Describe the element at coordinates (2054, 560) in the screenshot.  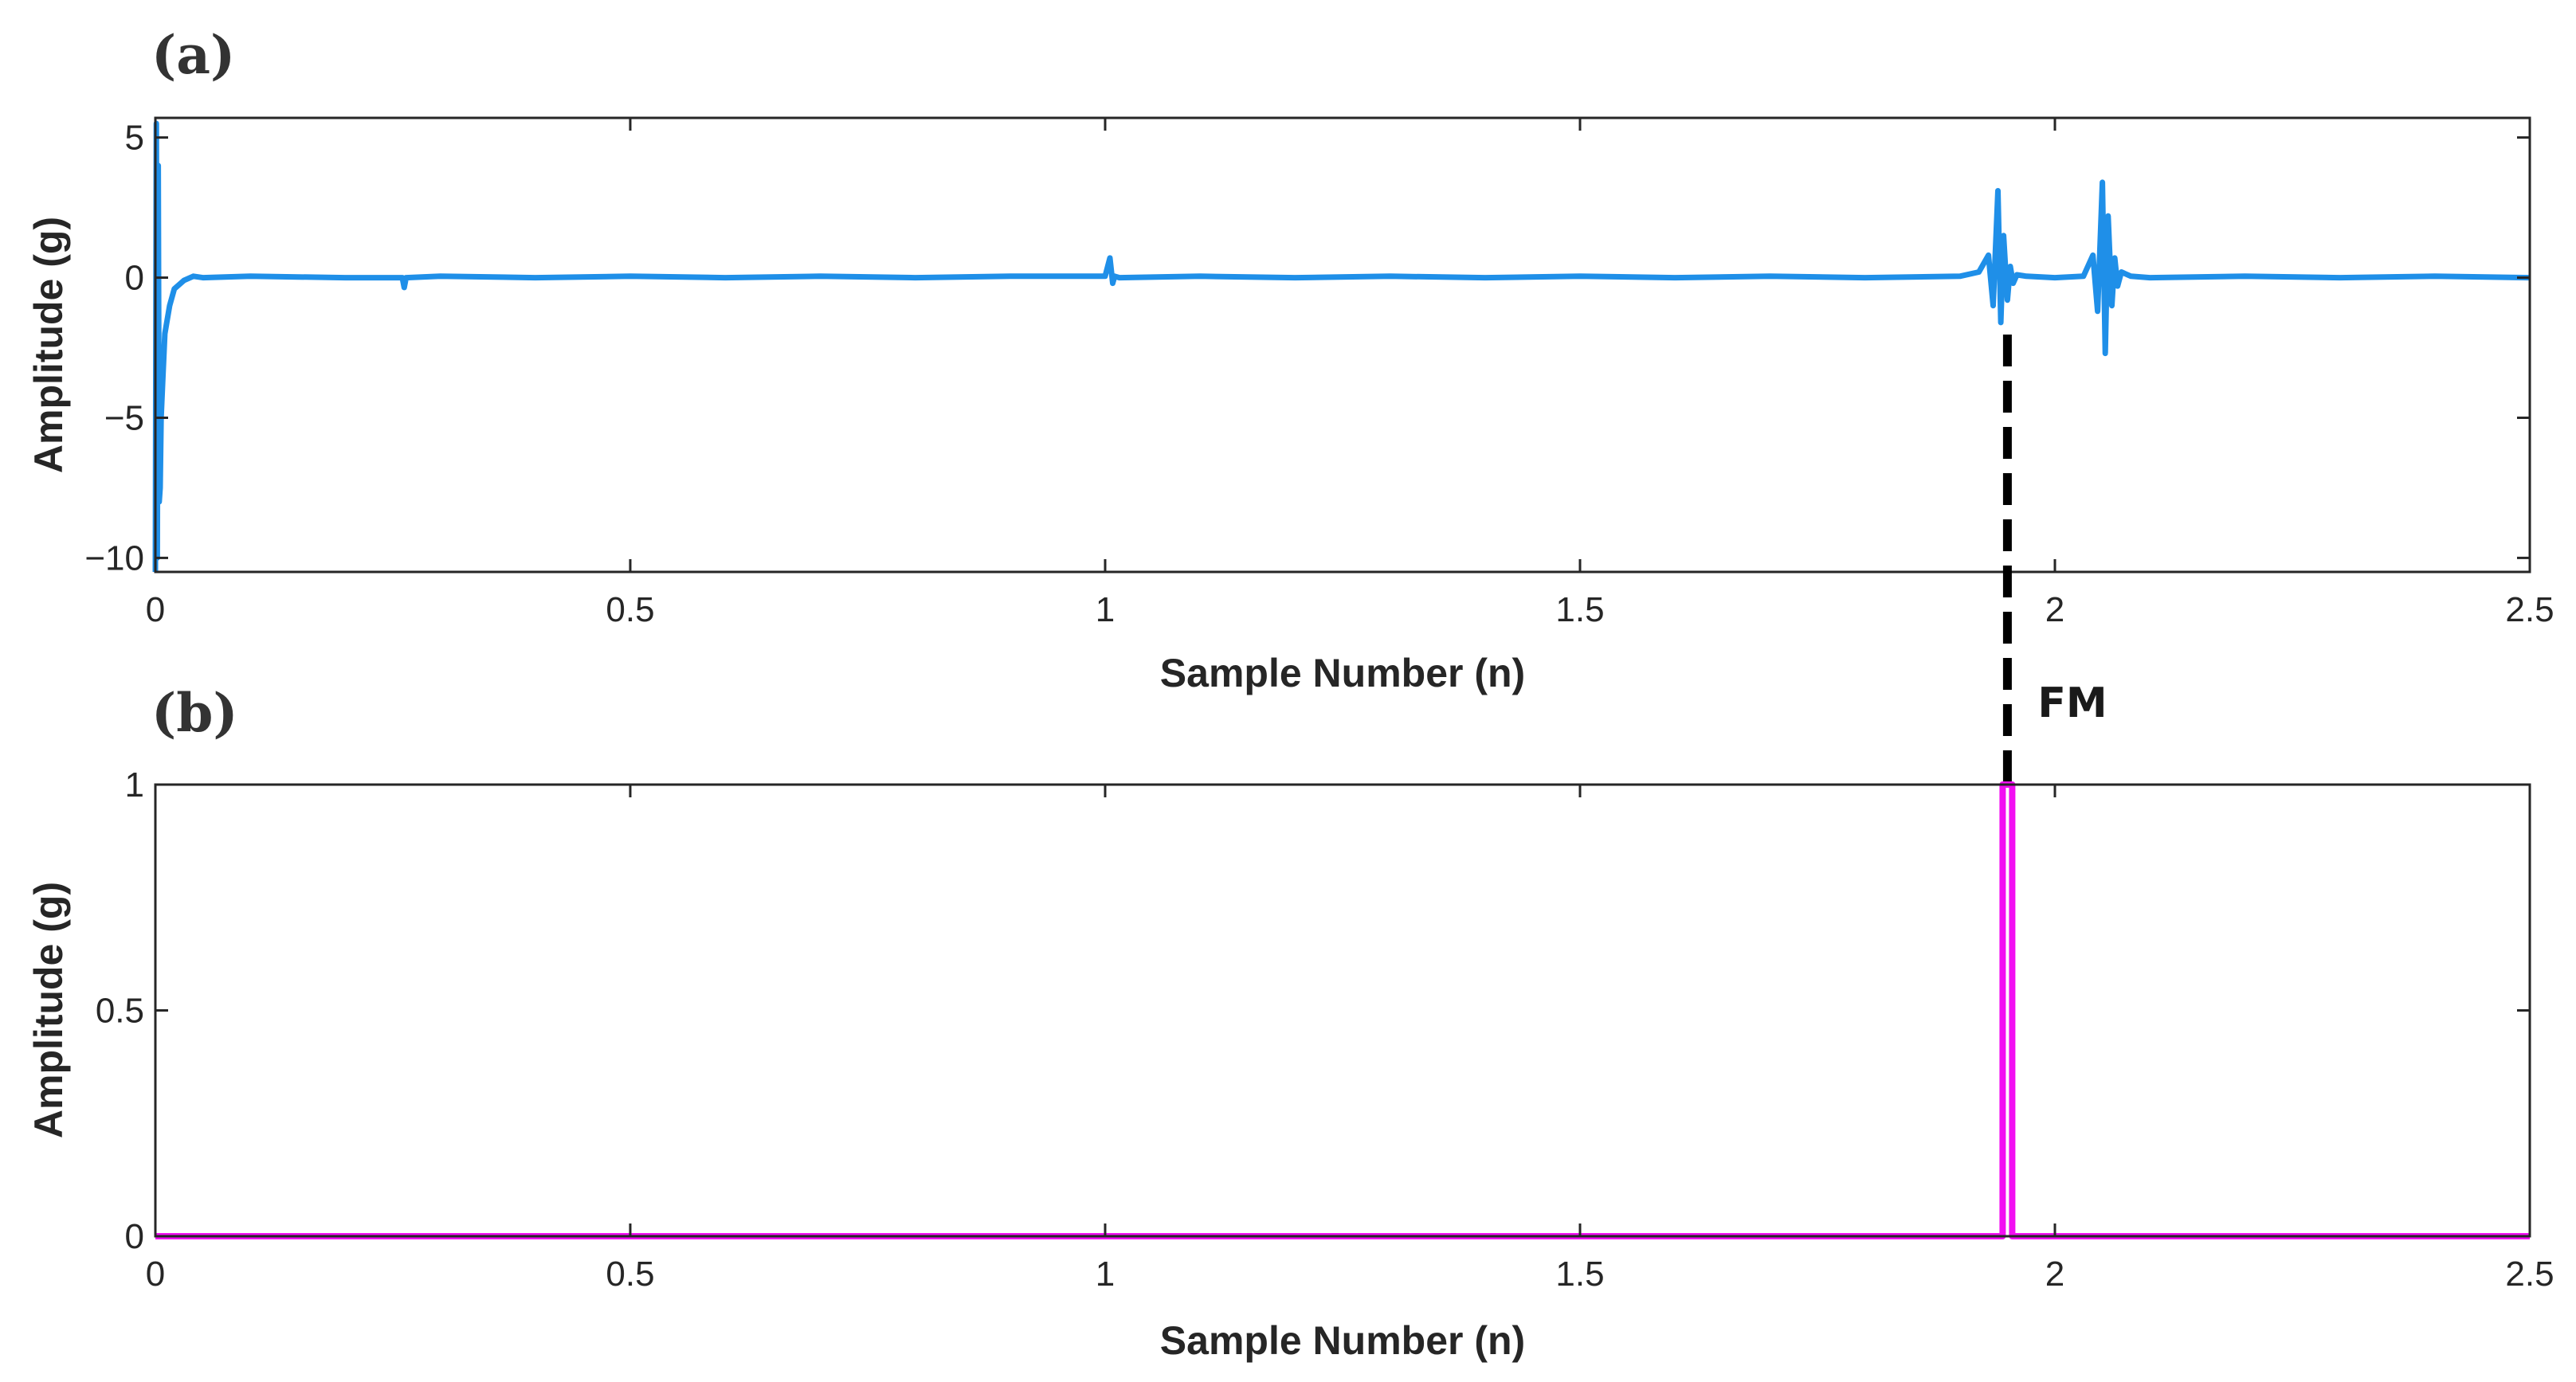
I see `fm-annotation: FM` at that location.